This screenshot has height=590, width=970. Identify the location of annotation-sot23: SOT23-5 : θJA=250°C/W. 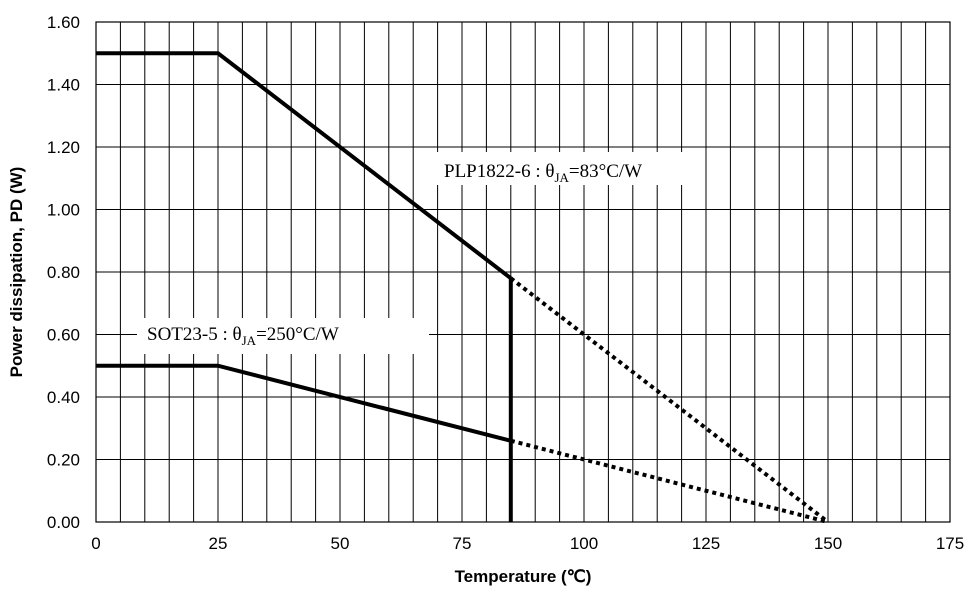
(243, 336).